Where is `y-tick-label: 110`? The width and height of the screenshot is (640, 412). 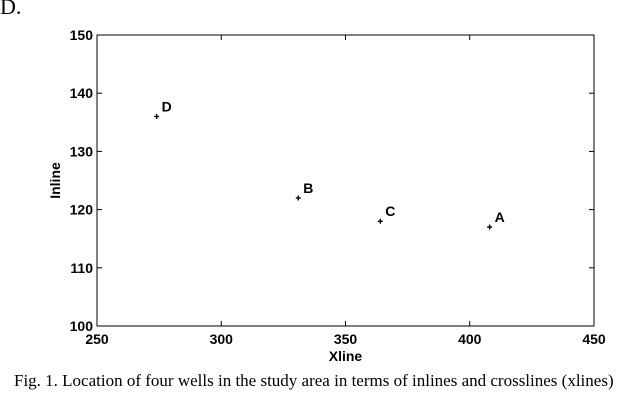 y-tick-label: 110 is located at coordinates (81, 268).